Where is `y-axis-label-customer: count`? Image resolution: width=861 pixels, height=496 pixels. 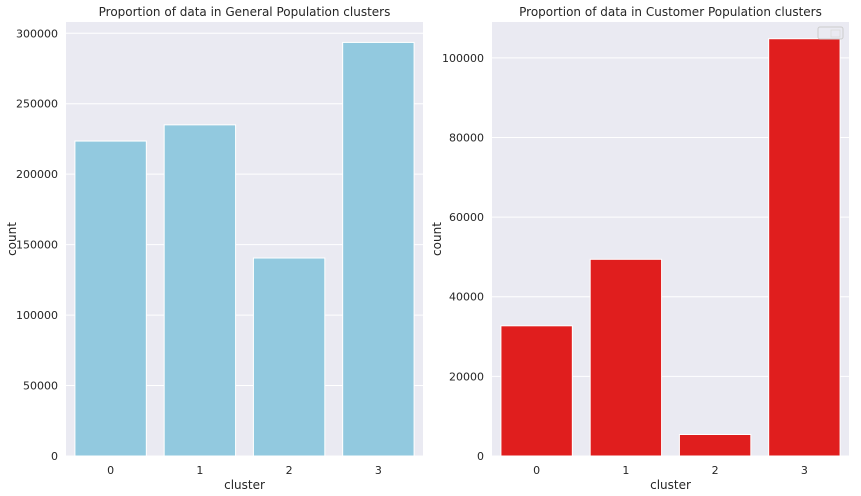
y-axis-label-customer: count is located at coordinates (437, 239).